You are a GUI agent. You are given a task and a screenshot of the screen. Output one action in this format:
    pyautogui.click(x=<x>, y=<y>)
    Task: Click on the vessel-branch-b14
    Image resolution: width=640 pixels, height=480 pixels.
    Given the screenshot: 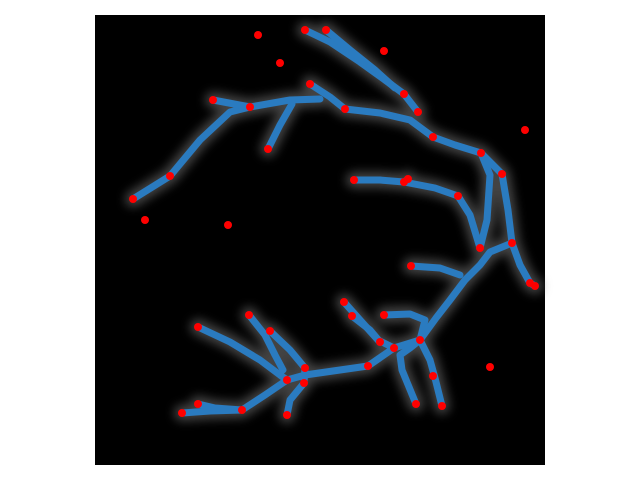 What is the action you would take?
    pyautogui.click(x=366, y=329)
    